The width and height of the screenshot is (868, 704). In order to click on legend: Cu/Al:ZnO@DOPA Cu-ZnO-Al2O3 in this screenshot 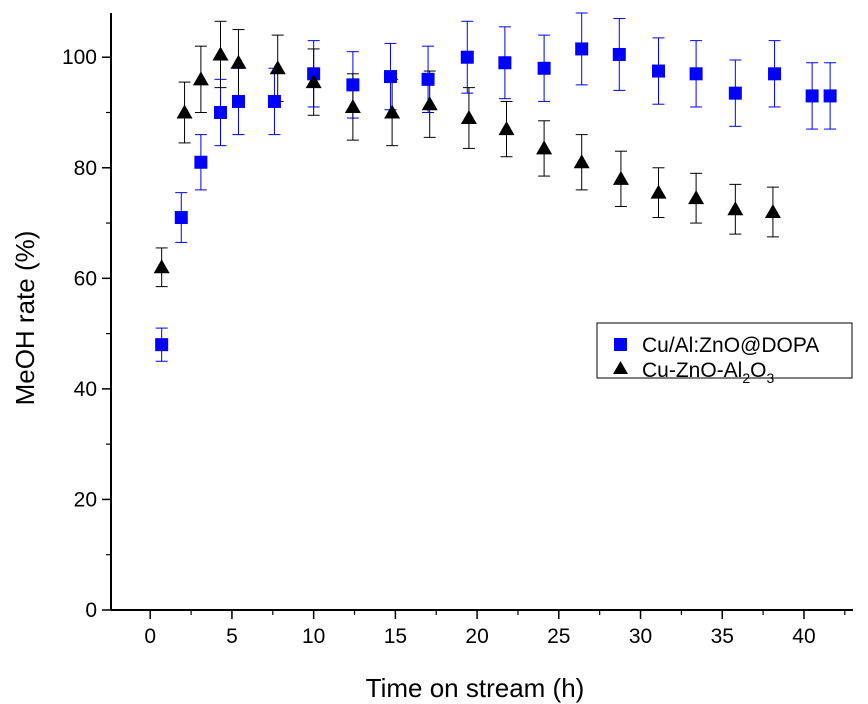, I will do `click(724, 354)`.